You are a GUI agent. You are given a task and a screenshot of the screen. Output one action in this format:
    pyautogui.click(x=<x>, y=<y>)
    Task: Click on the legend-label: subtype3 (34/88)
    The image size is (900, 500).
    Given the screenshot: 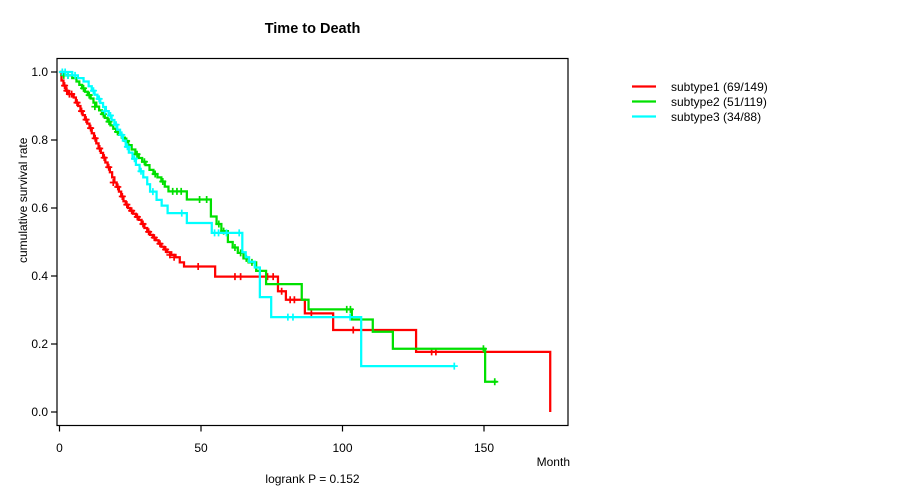 What is the action you would take?
    pyautogui.click(x=716, y=116)
    